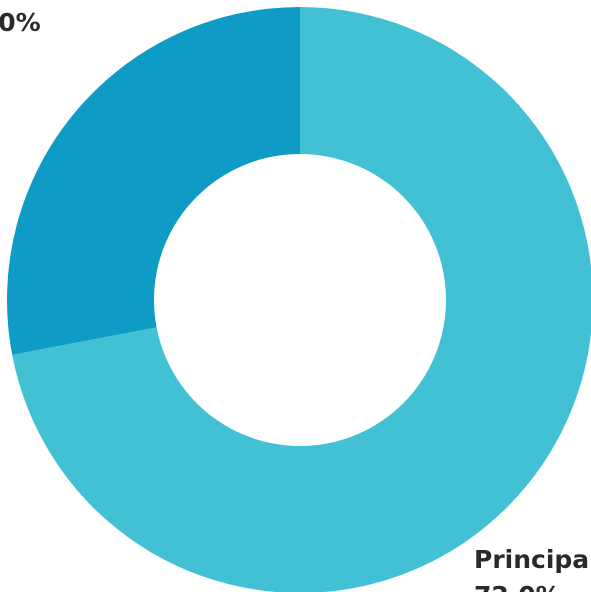 The image size is (591, 592). Describe the element at coordinates (532, 559) in the screenshot. I see `slice-label-principal-name: Principal` at that location.